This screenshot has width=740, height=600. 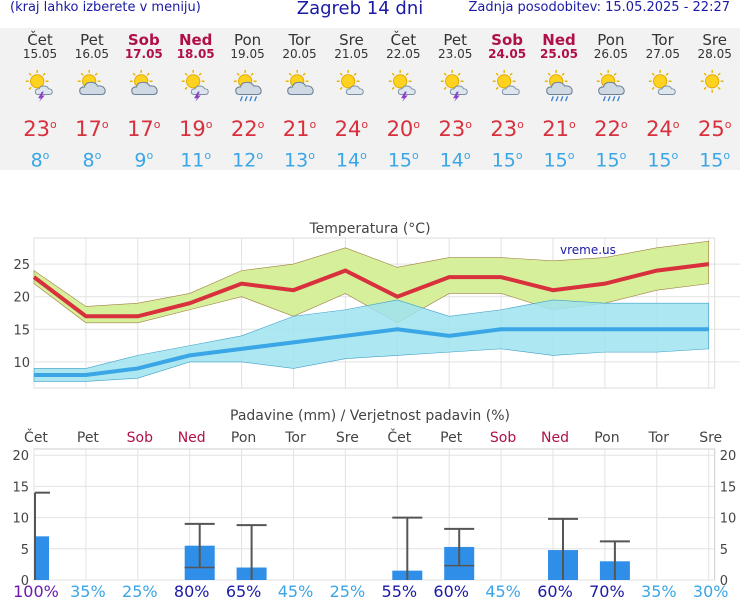 I want to click on day-column: Pet 16.05 17o 8o, so click(x=92, y=101).